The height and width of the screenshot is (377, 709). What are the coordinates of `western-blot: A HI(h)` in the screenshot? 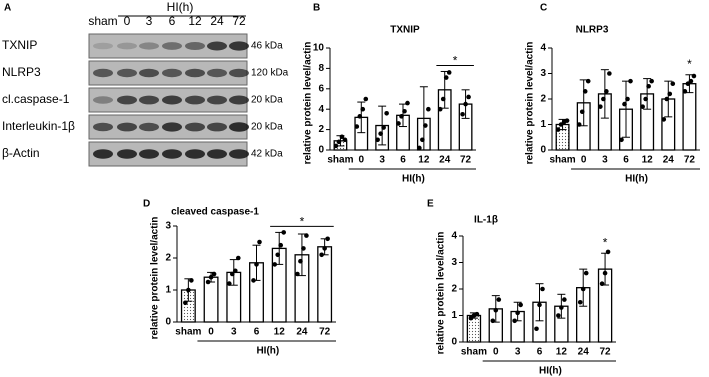 It's located at (125, 8).